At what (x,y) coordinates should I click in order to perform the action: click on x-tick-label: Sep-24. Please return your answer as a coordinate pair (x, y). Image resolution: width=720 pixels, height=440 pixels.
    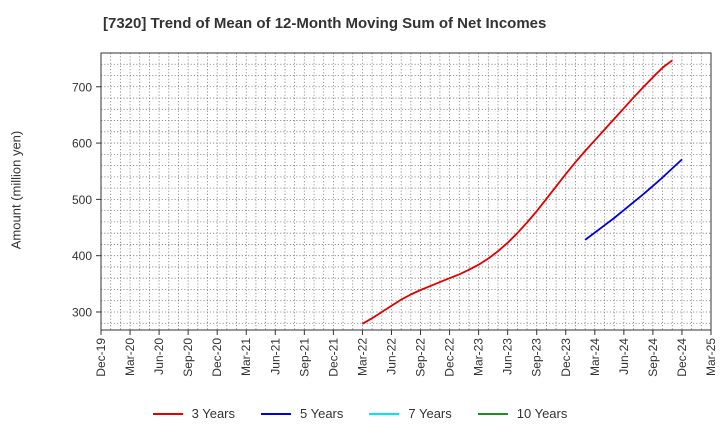
    Looking at the image, I should click on (653, 357).